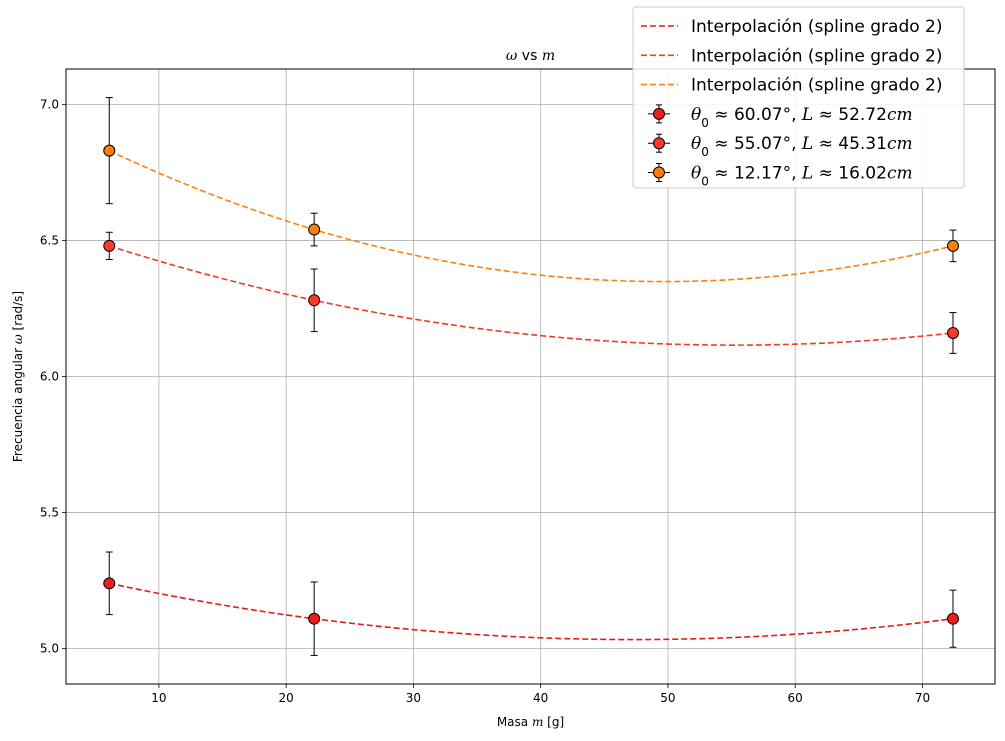  What do you see at coordinates (922, 698) in the screenshot?
I see `x-tick-label: 70` at bounding box center [922, 698].